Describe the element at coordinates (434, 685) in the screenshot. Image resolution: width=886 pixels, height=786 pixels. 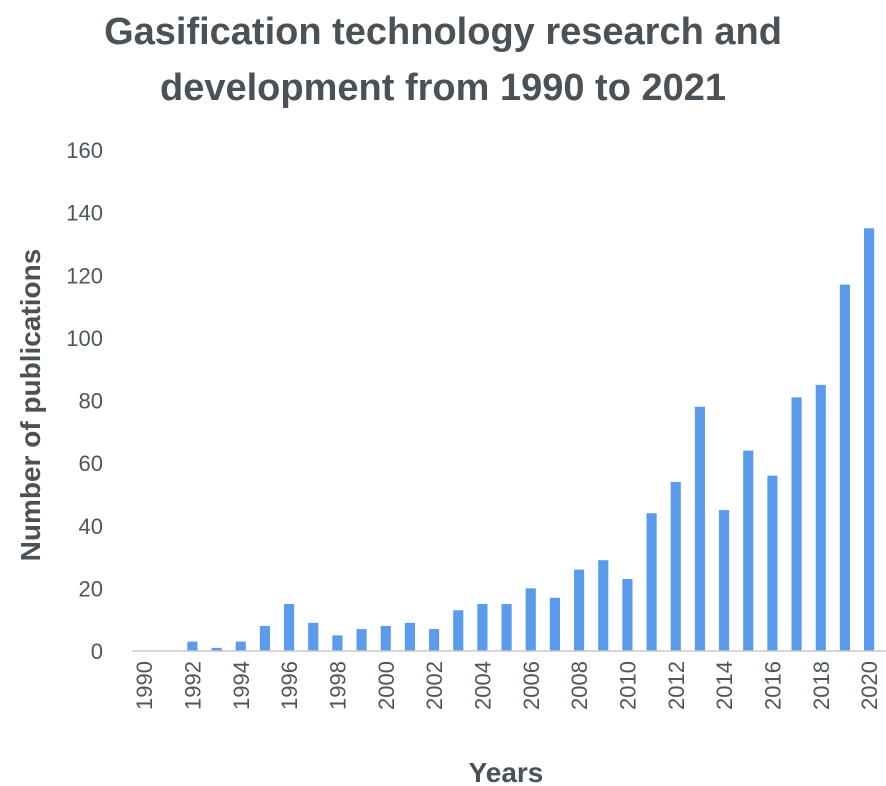
I see `x-tick-label: 2002` at that location.